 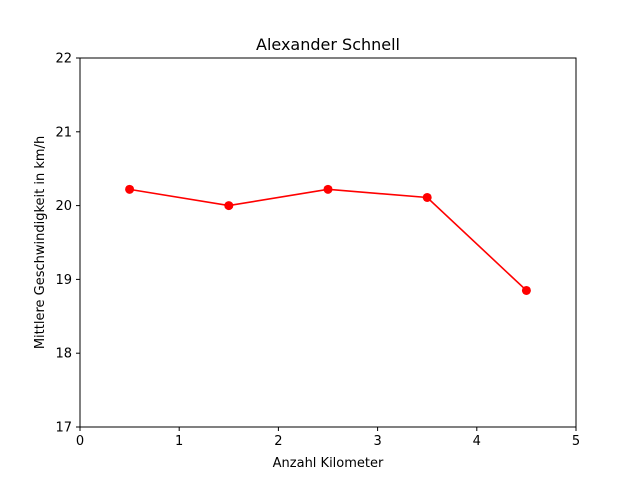 What do you see at coordinates (63, 206) in the screenshot?
I see `y-tick-label: 20` at bounding box center [63, 206].